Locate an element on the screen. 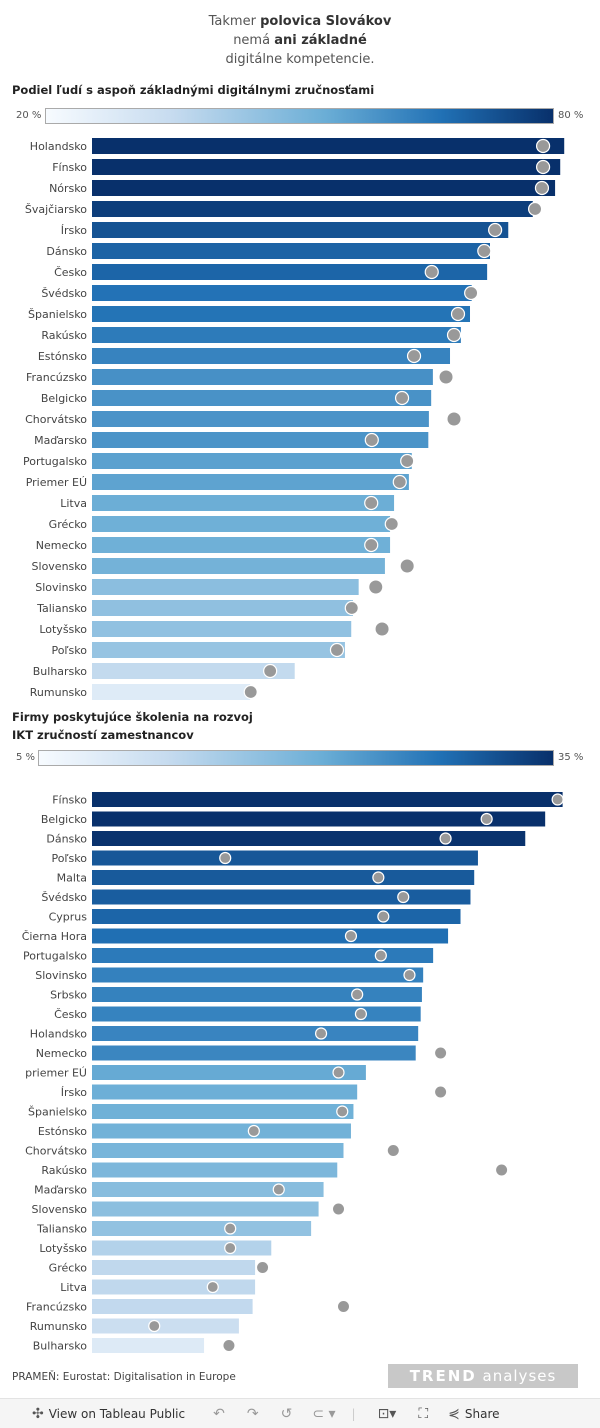 The width and height of the screenshot is (600, 1428). revert-icon: ↺ is located at coordinates (286, 1413).